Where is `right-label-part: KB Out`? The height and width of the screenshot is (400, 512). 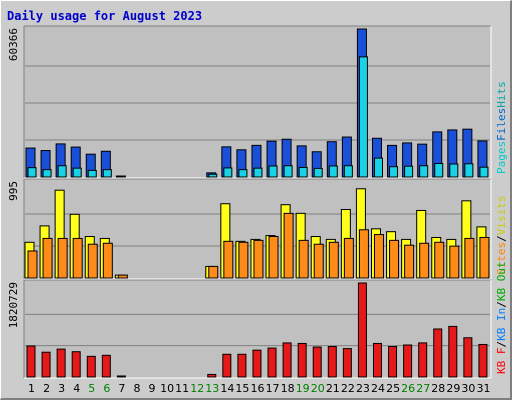 right-label-part: KB Out is located at coordinates (501, 281).